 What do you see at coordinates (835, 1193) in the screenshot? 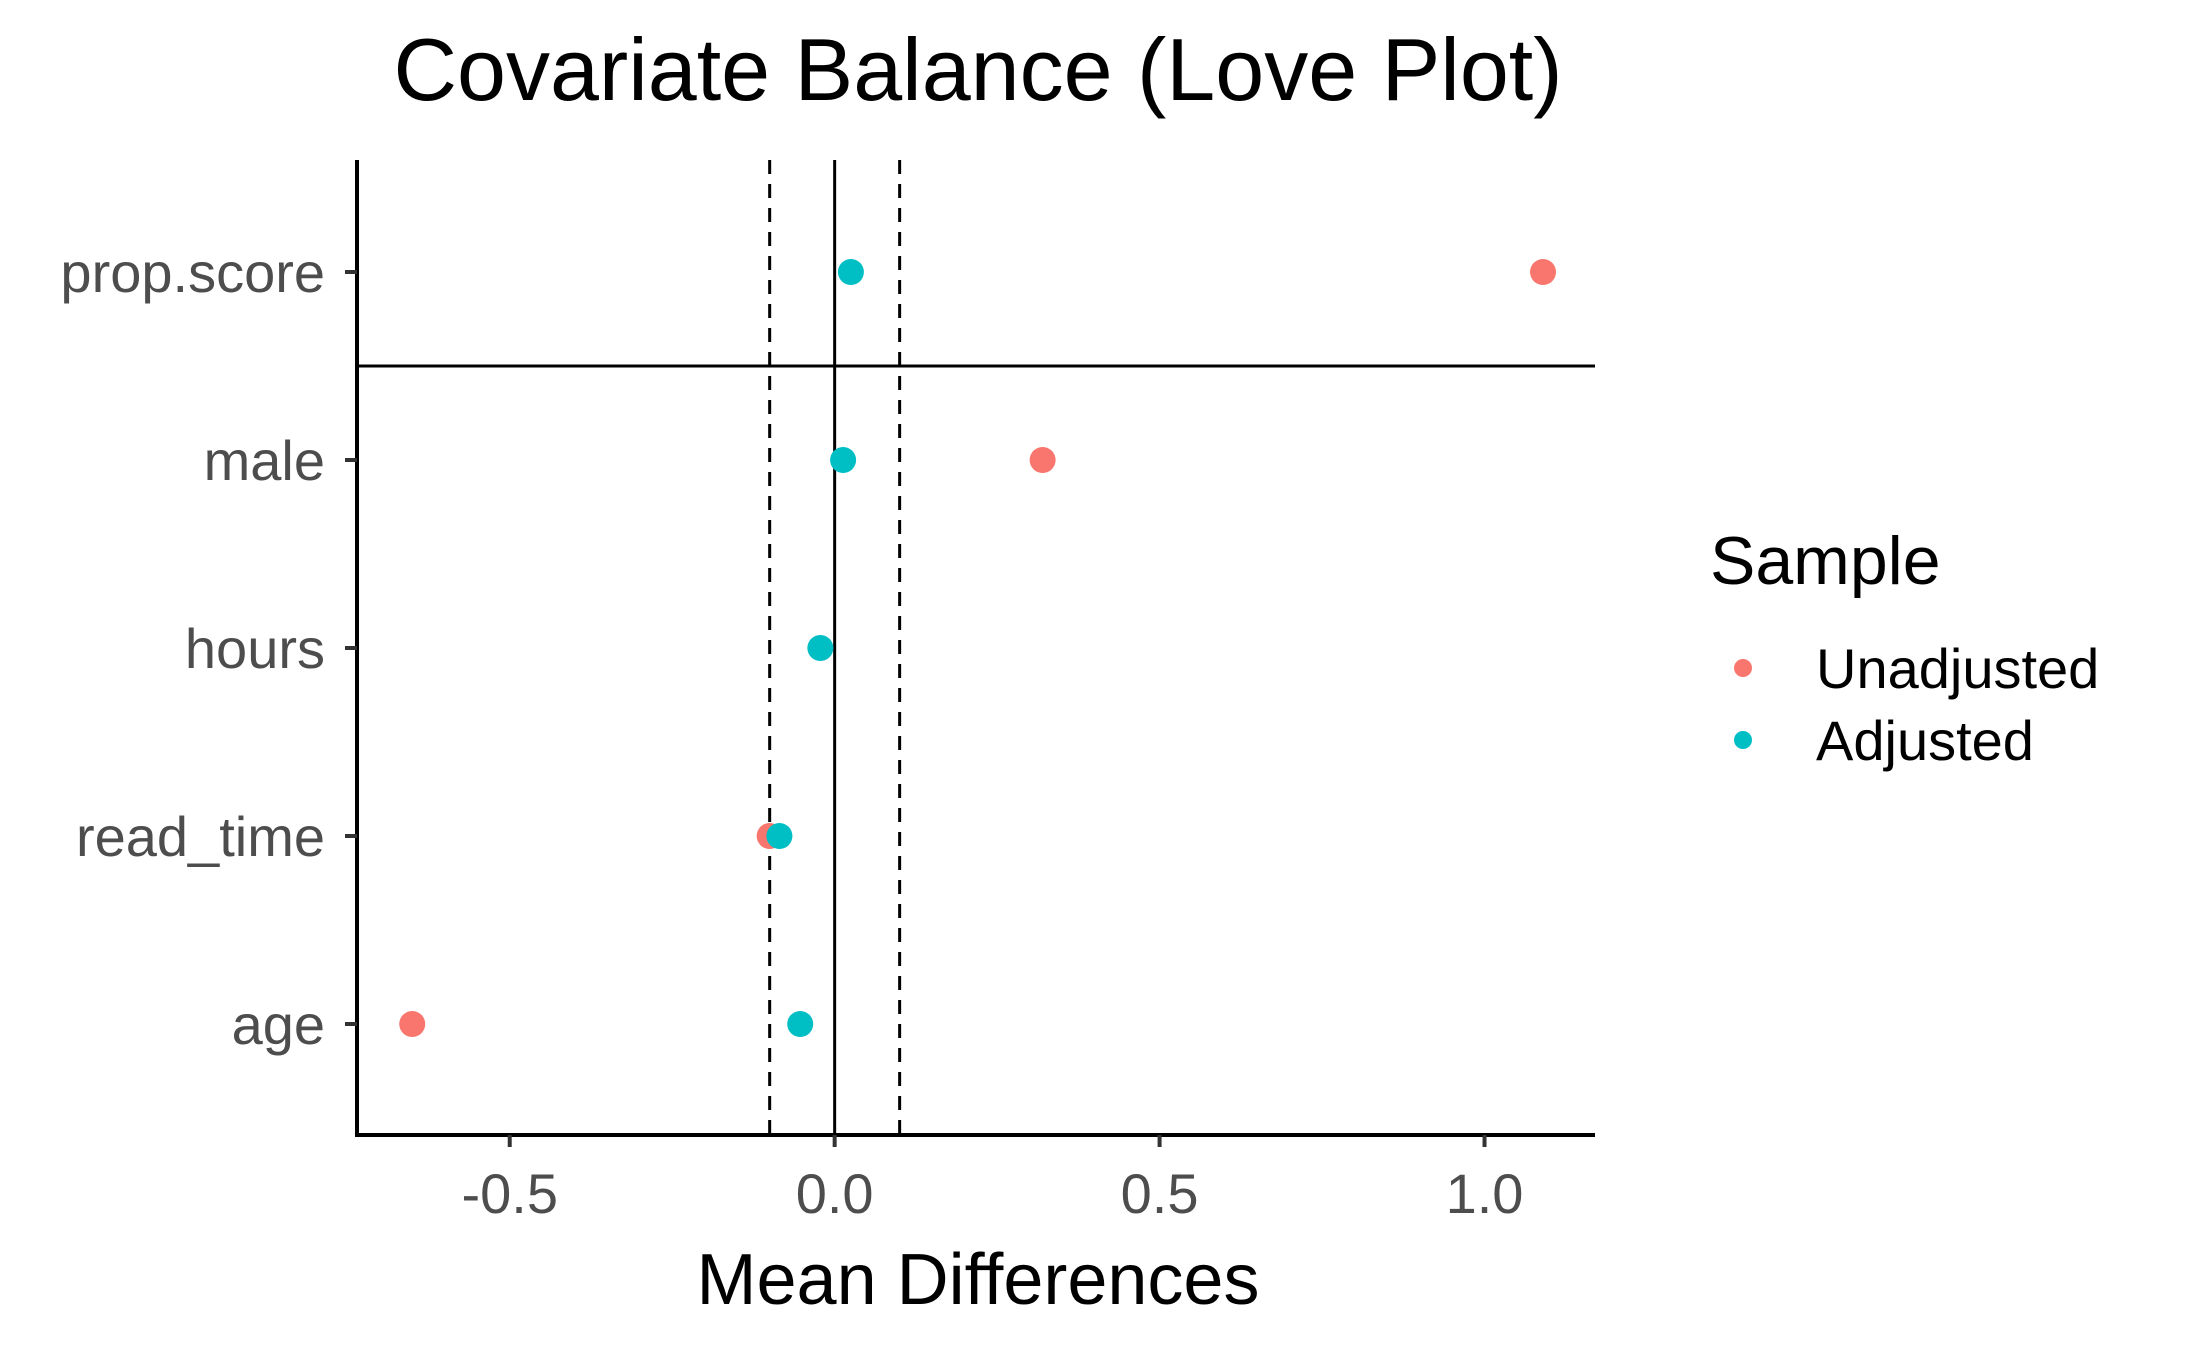
I see `x-tick-label: 0.0` at bounding box center [835, 1193].